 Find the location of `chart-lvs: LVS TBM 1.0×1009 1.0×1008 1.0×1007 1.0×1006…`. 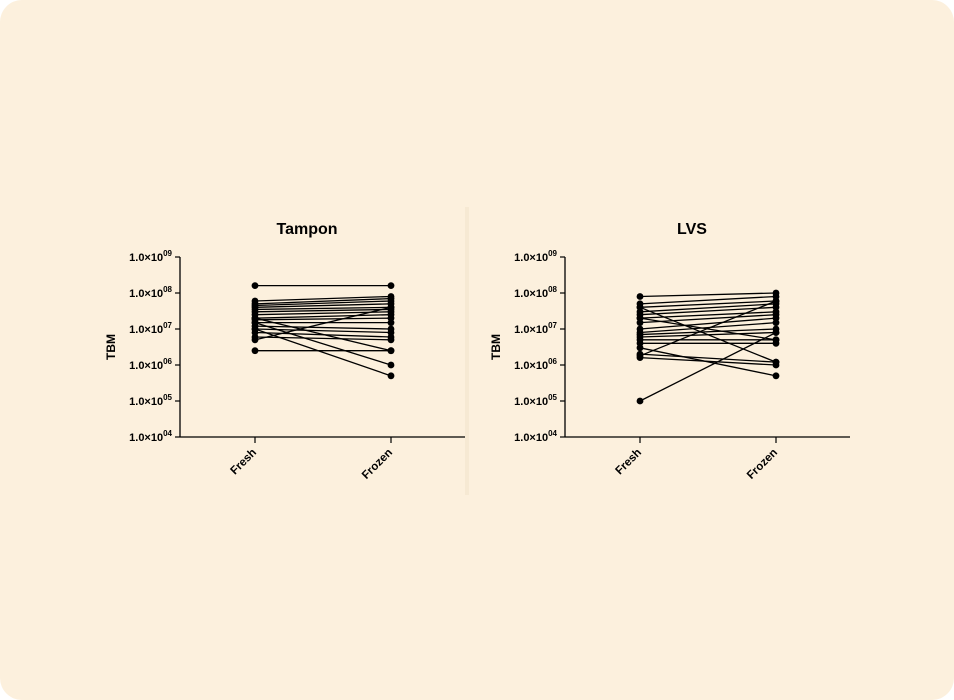

chart-lvs: LVS TBM 1.0×1009 1.0×1008 1.0×1007 1.0×1006… is located at coordinates (669, 351).